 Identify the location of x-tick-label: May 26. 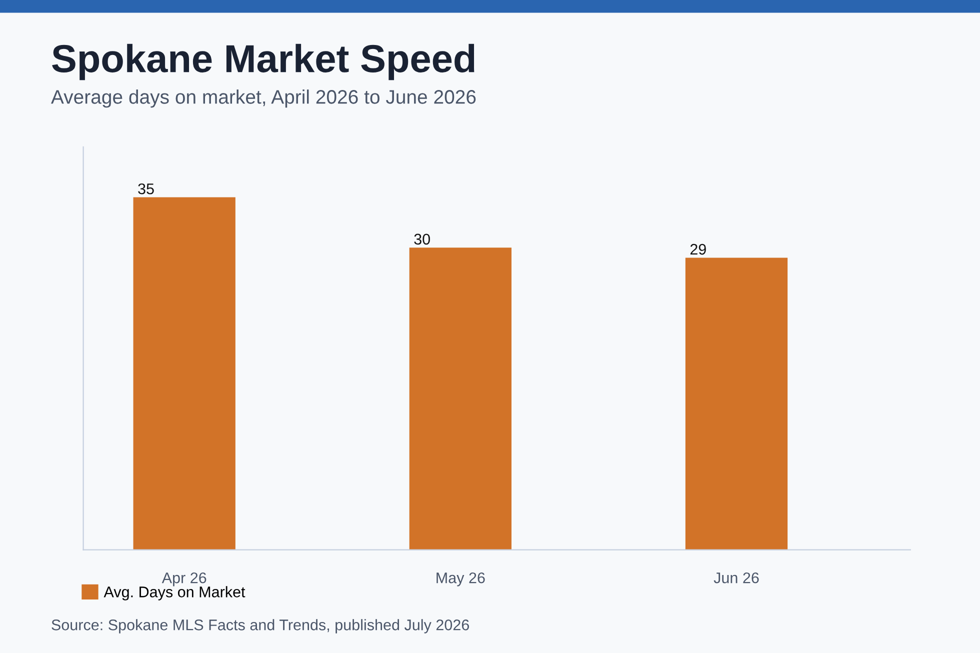
(460, 579).